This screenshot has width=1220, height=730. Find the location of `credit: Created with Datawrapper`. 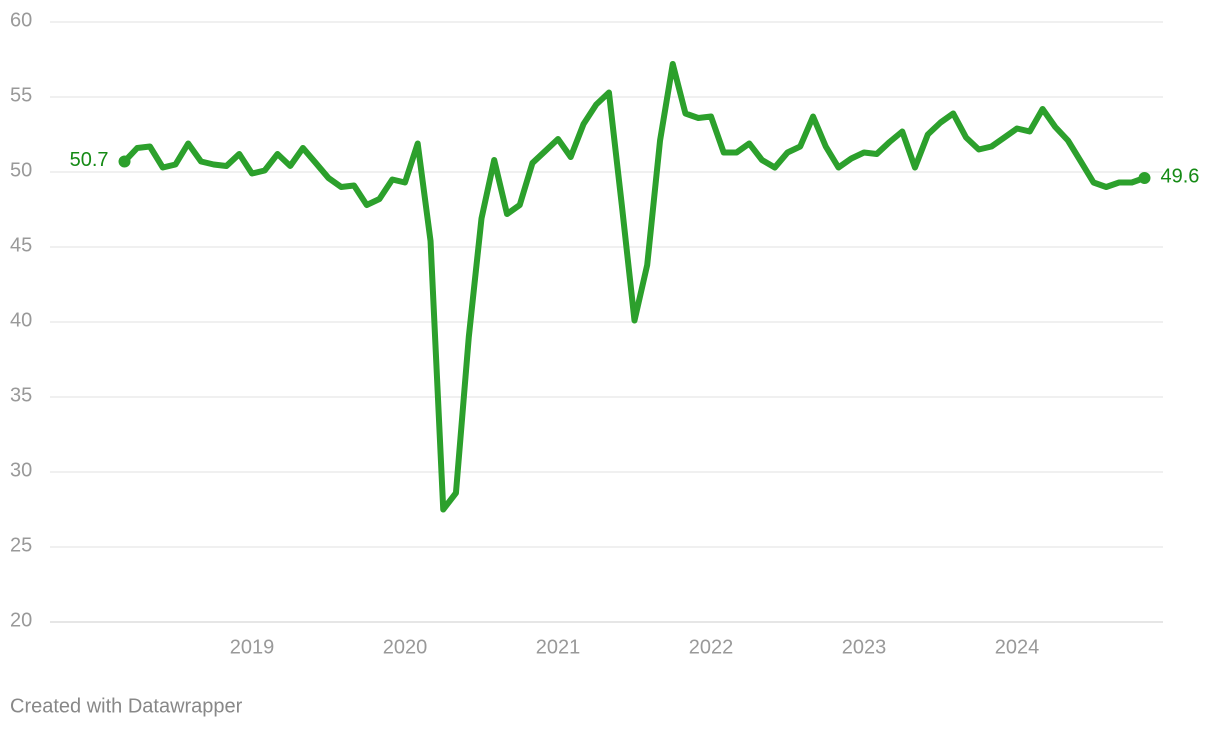

credit: Created with Datawrapper is located at coordinates (126, 706).